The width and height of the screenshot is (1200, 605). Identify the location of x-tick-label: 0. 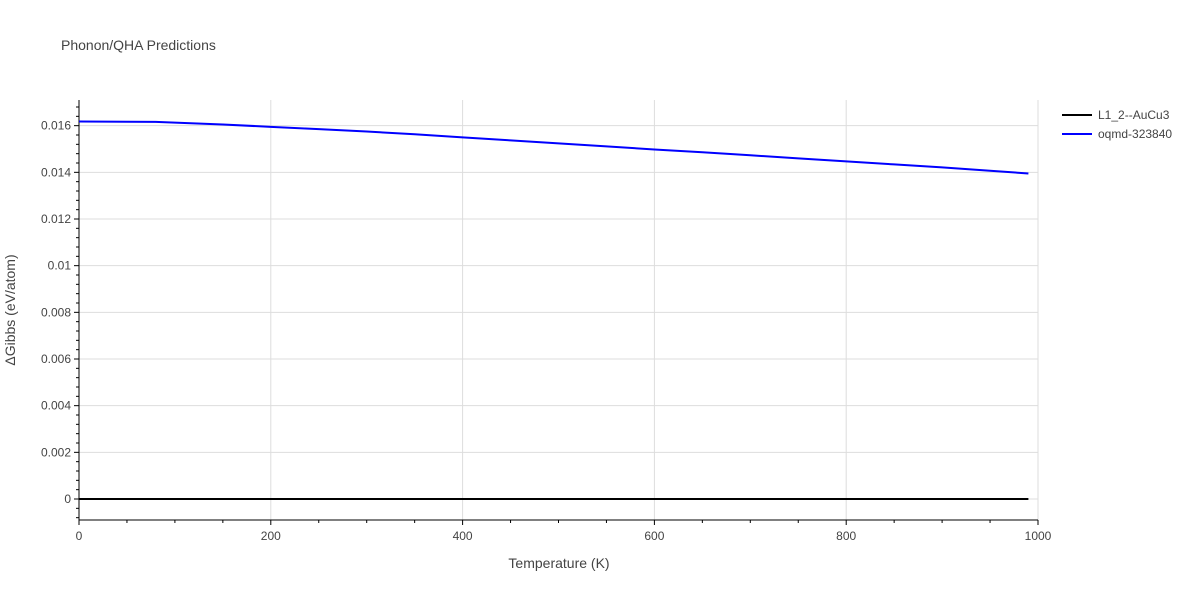
(79, 536).